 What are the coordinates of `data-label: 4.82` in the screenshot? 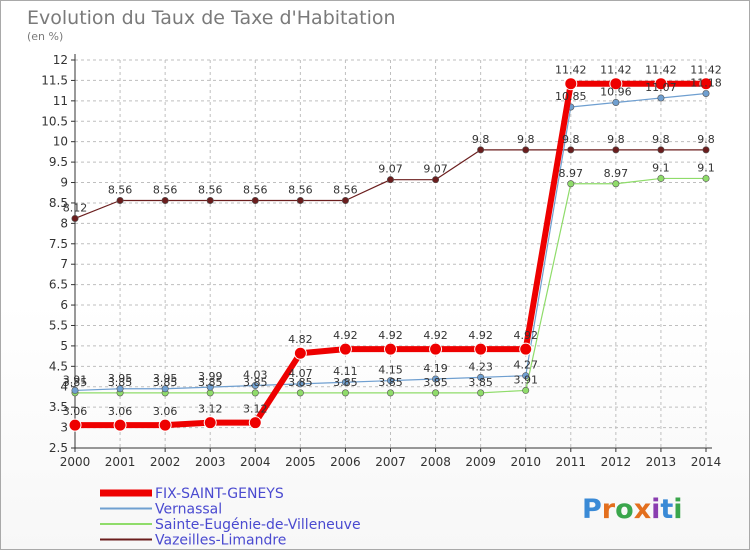 It's located at (300, 339).